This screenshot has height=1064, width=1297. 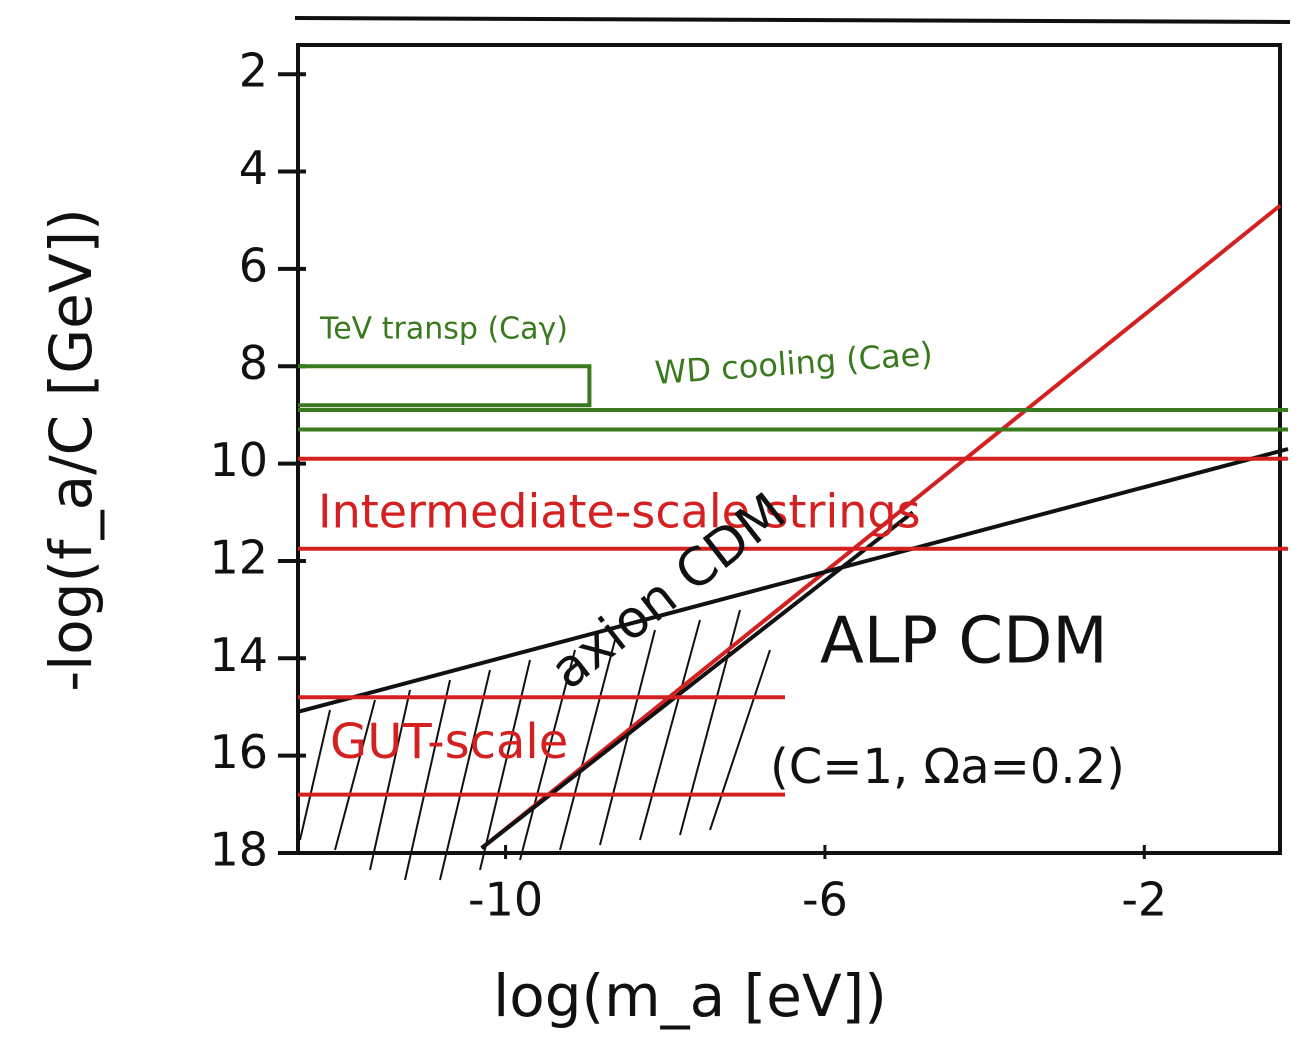 I want to click on x-tick-label: -6, so click(x=825, y=900).